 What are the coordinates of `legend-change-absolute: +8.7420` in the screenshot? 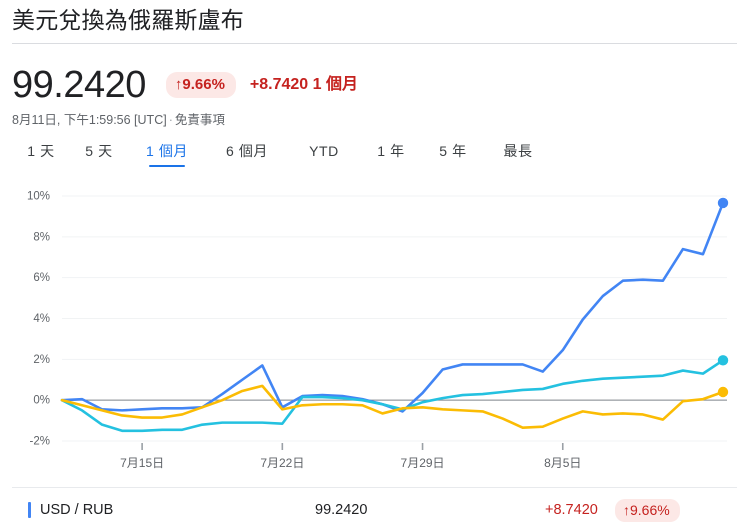 It's located at (571, 510).